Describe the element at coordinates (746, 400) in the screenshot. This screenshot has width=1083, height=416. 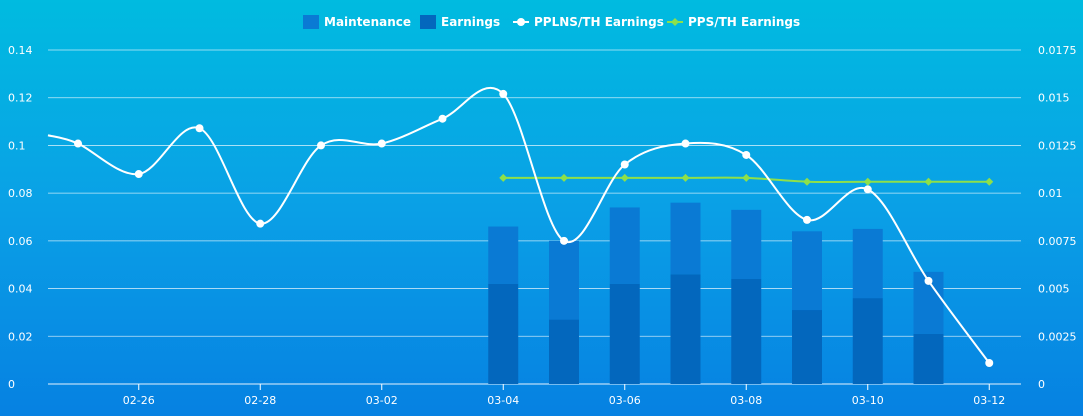
I see `x-tick-label: 03-08` at that location.